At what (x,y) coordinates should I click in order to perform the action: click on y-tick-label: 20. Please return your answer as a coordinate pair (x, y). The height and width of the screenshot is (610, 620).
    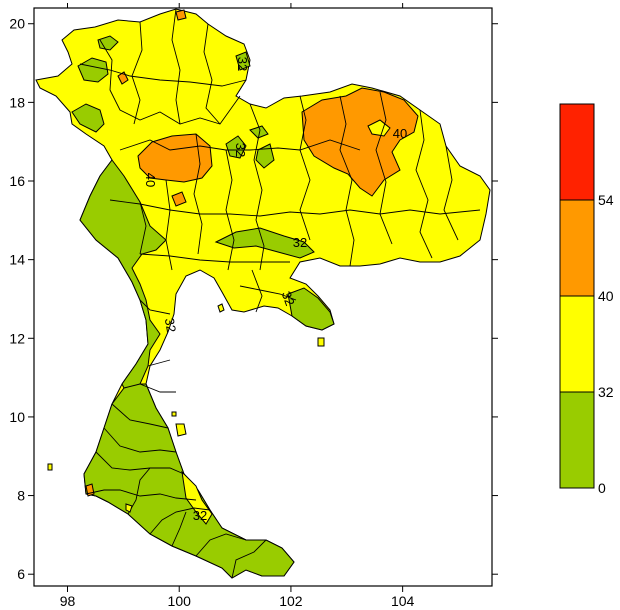
    Looking at the image, I should click on (17, 24).